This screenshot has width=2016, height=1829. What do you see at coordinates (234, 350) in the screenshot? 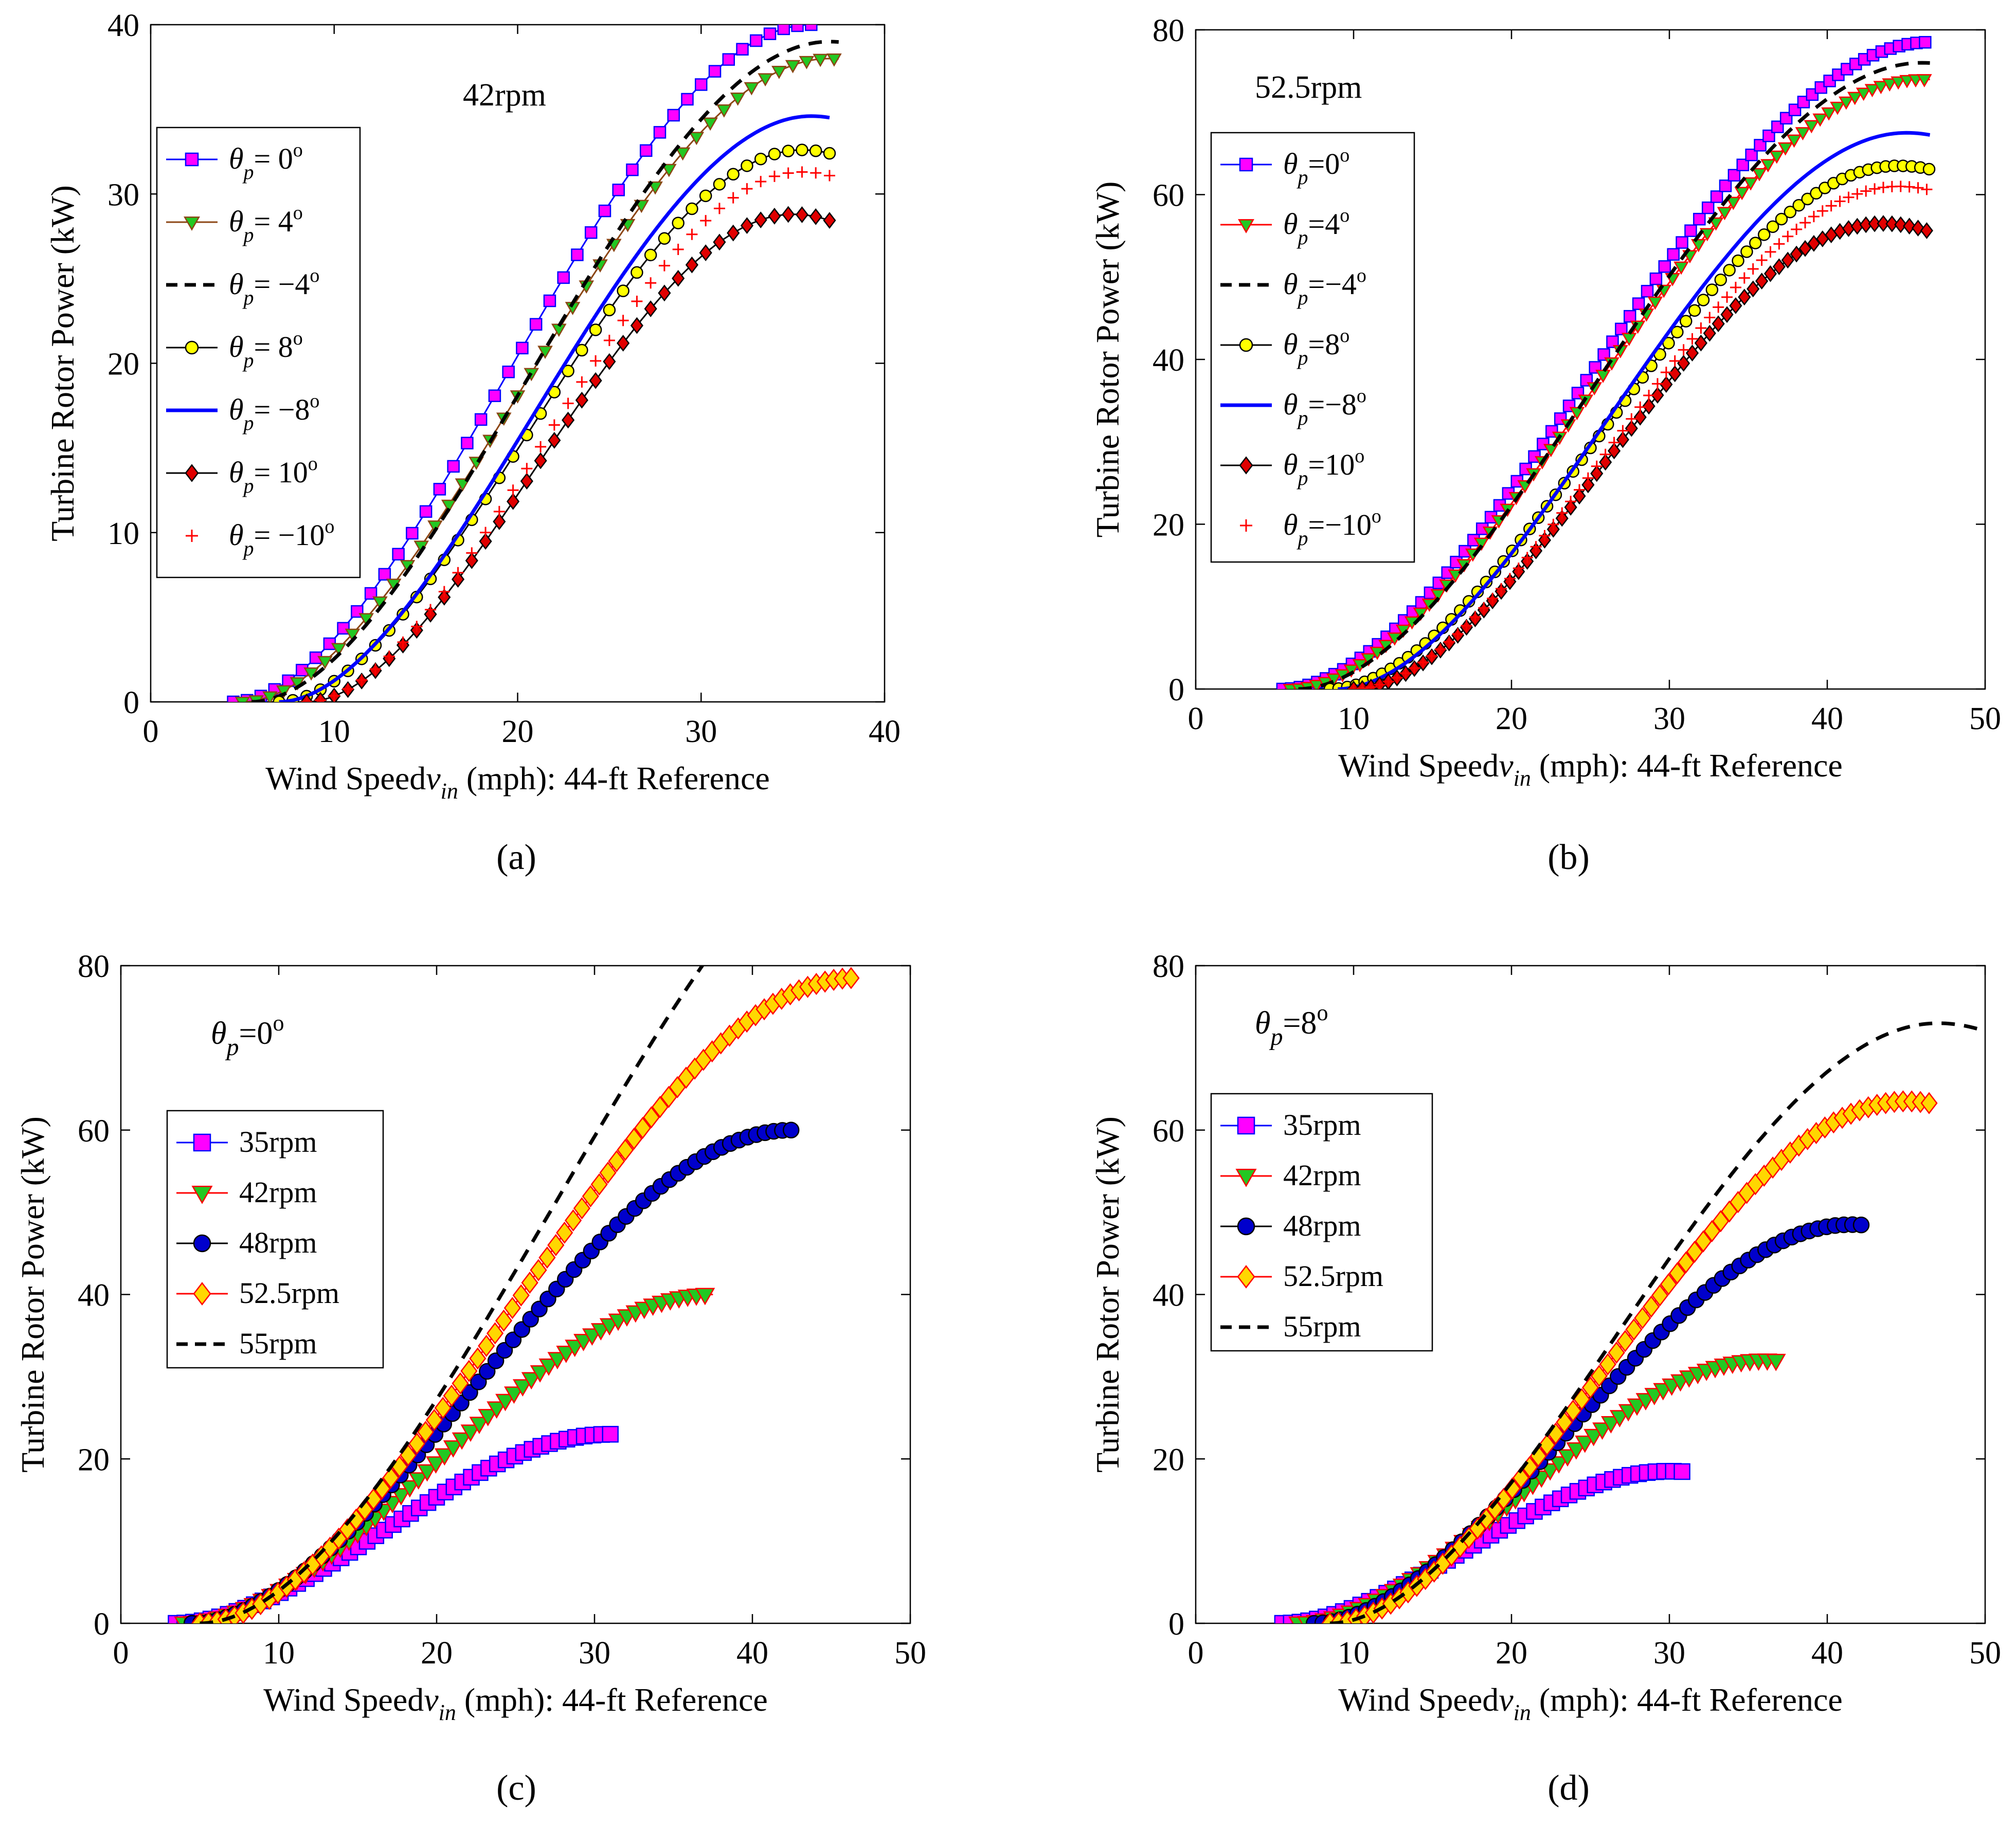
I see `legend-item: θp= 8o` at bounding box center [234, 350].